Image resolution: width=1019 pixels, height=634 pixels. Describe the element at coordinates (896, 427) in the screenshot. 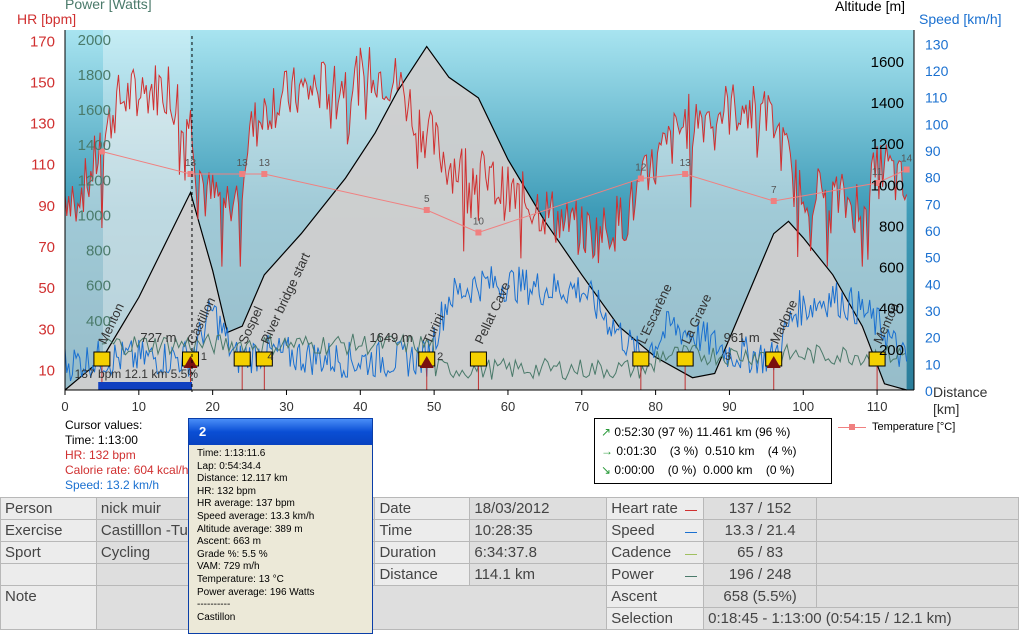

I see `temperature-legend: Temperature [°C]` at that location.